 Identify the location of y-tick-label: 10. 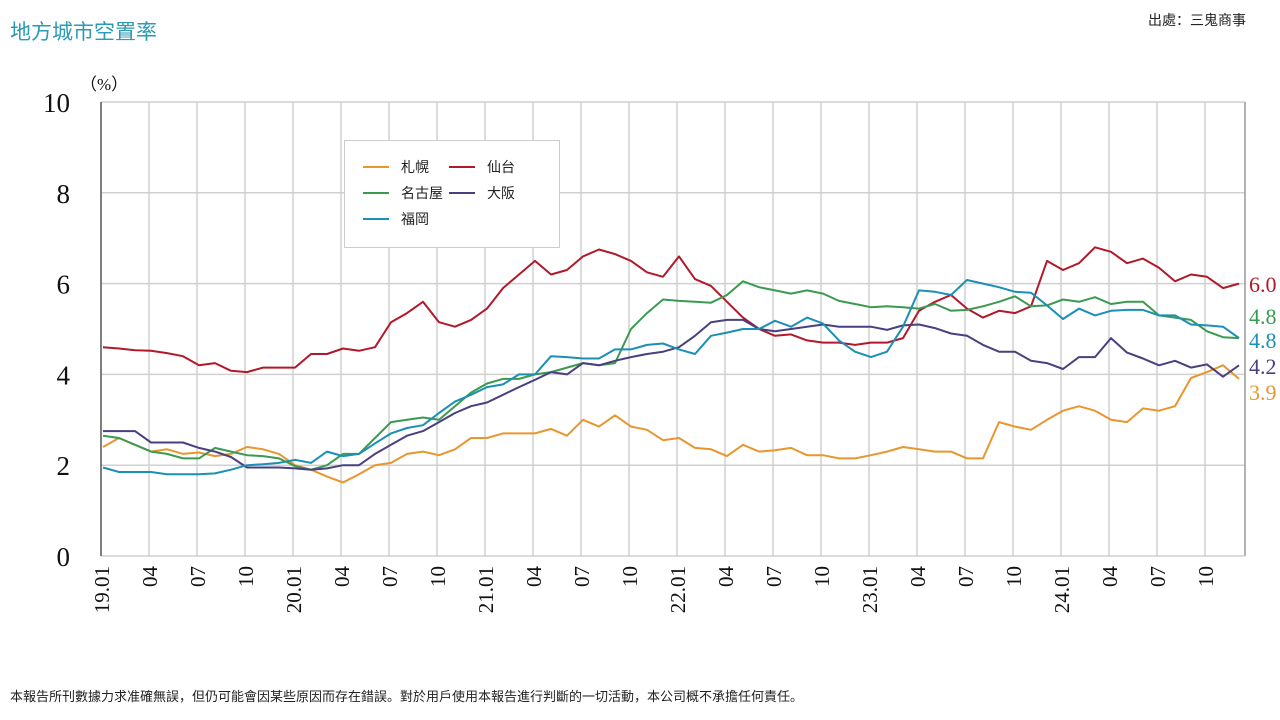
(56, 103).